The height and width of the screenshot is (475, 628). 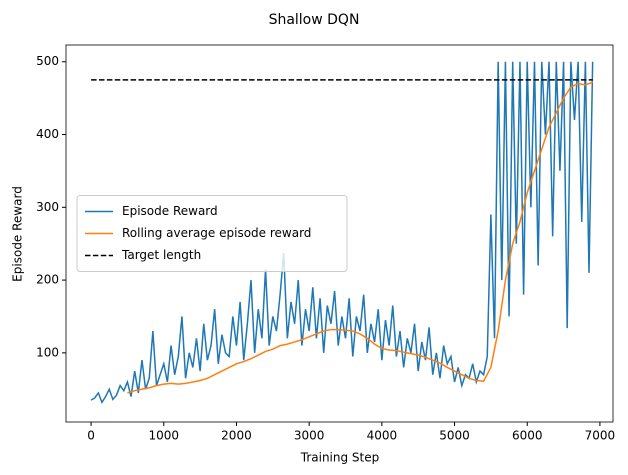 What do you see at coordinates (47, 61) in the screenshot?
I see `y-tick-label: 500` at bounding box center [47, 61].